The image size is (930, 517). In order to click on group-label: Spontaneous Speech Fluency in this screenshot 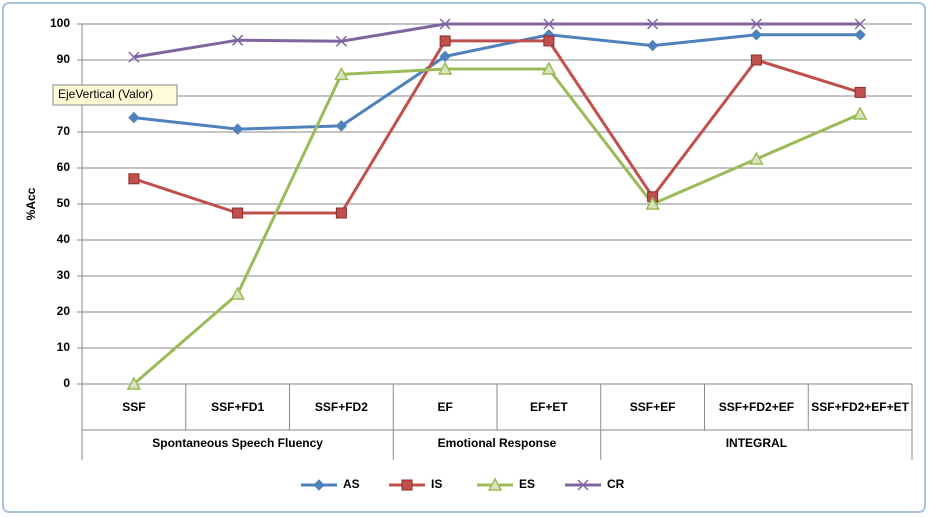, I will do `click(237, 443)`.